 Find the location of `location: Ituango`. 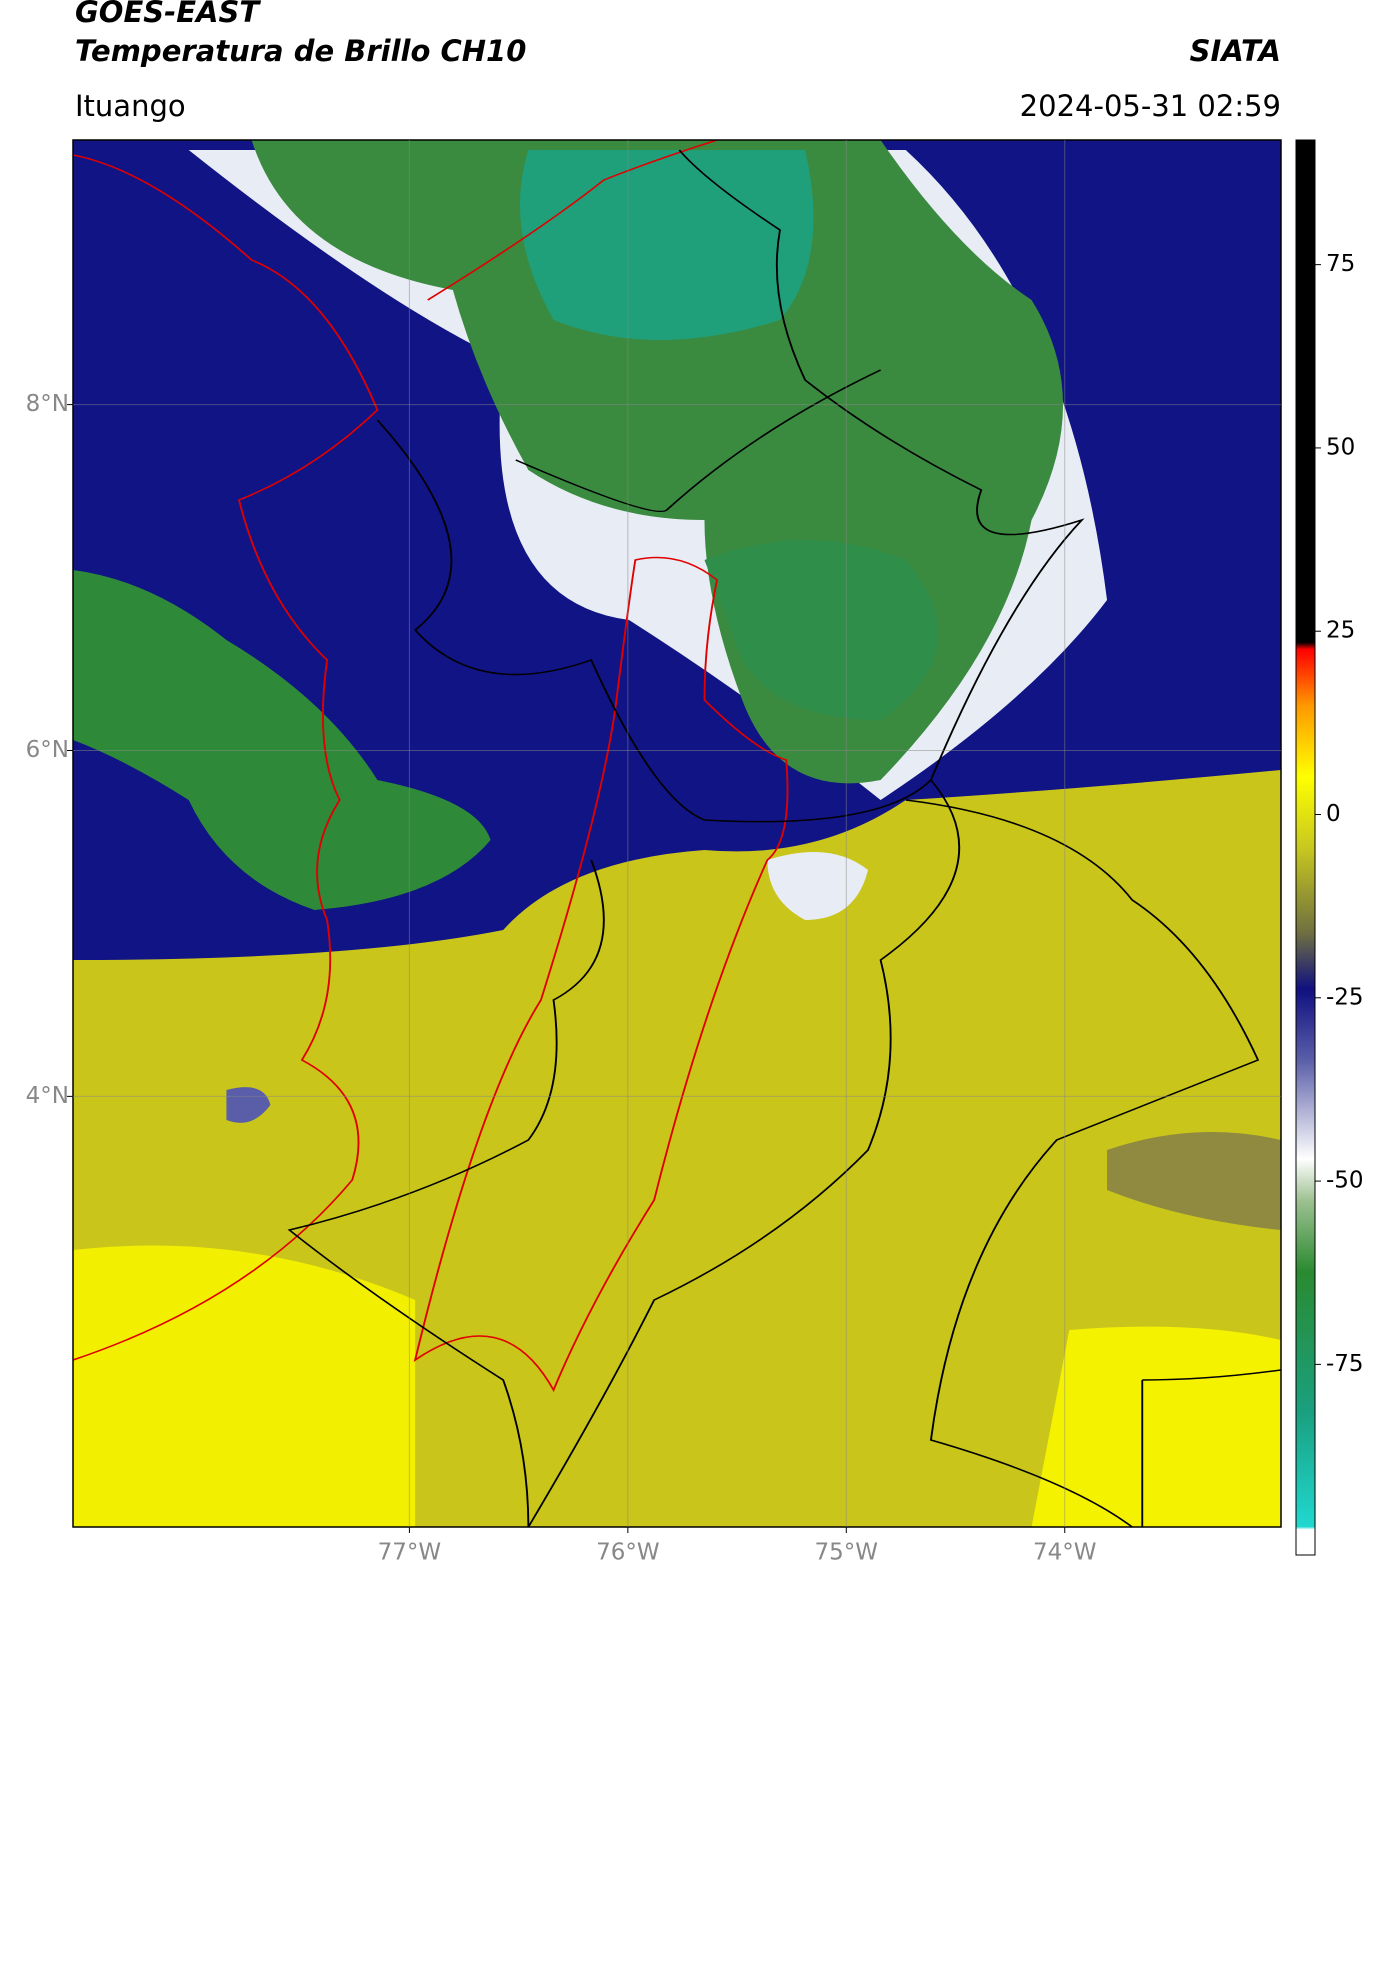

location: Ituango is located at coordinates (130, 106).